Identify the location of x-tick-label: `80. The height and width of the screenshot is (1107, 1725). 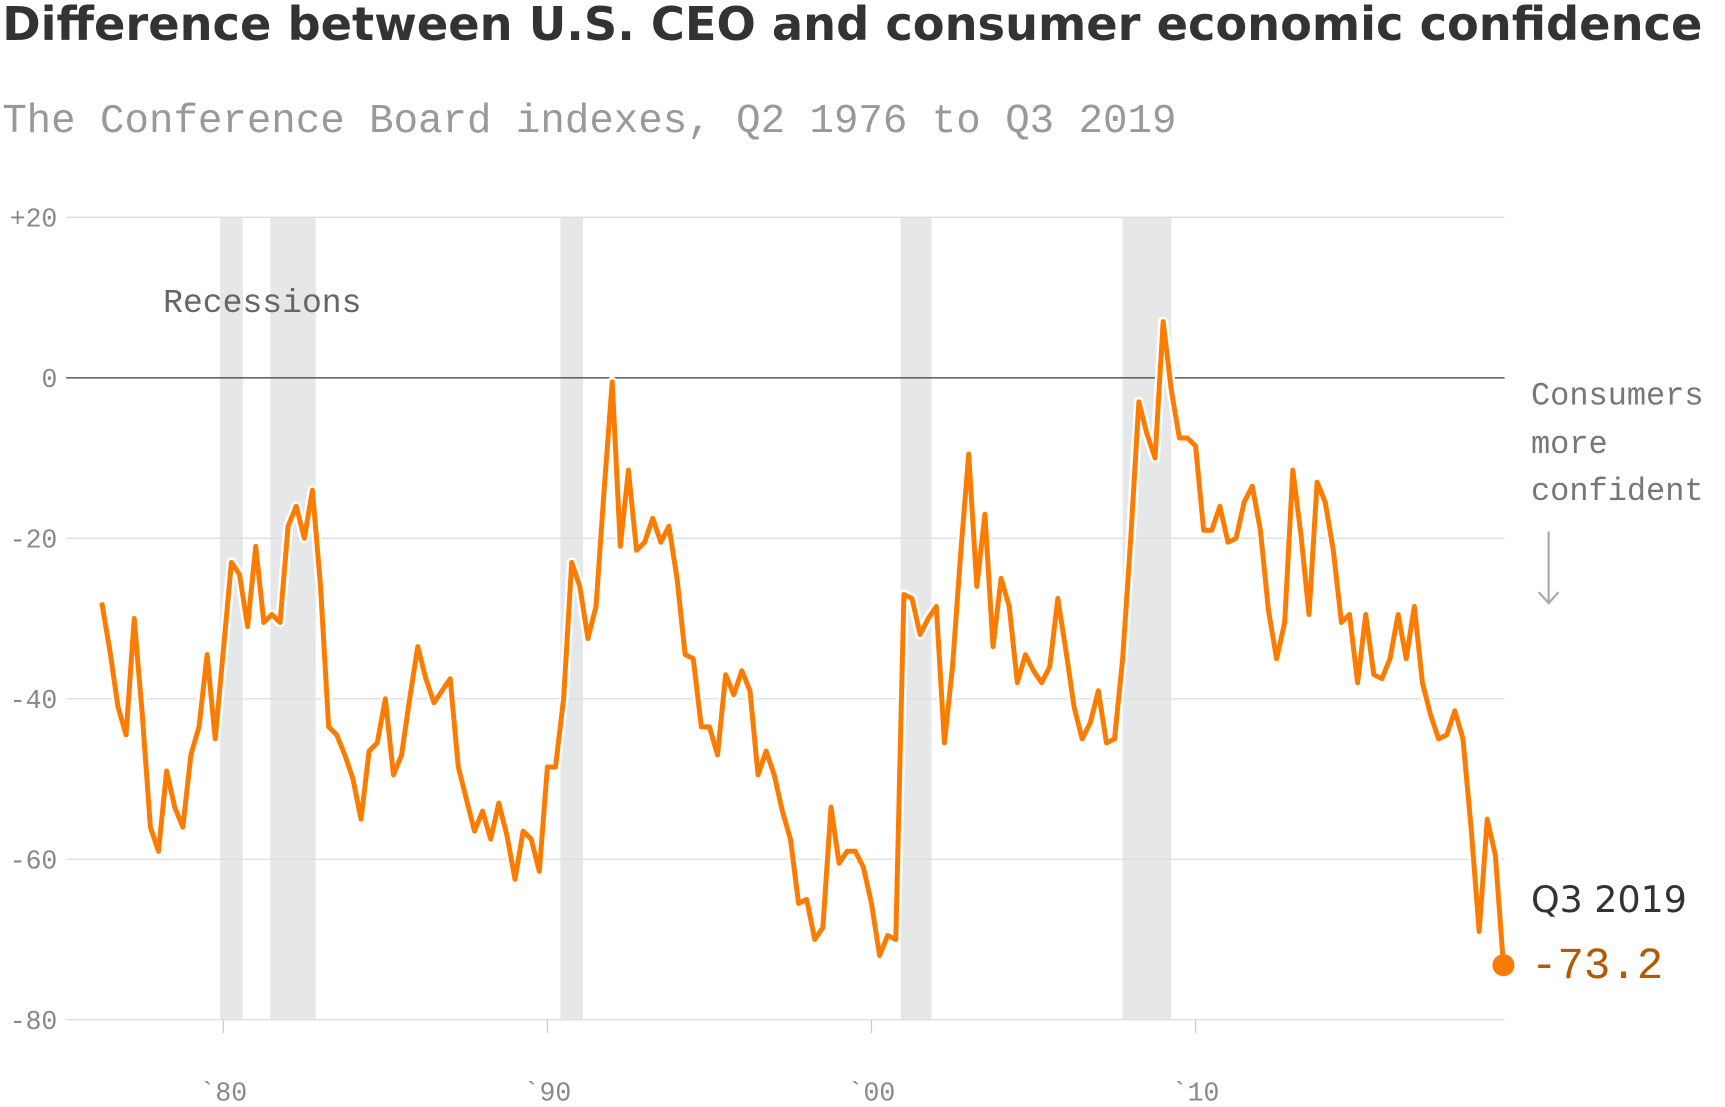
(224, 1093).